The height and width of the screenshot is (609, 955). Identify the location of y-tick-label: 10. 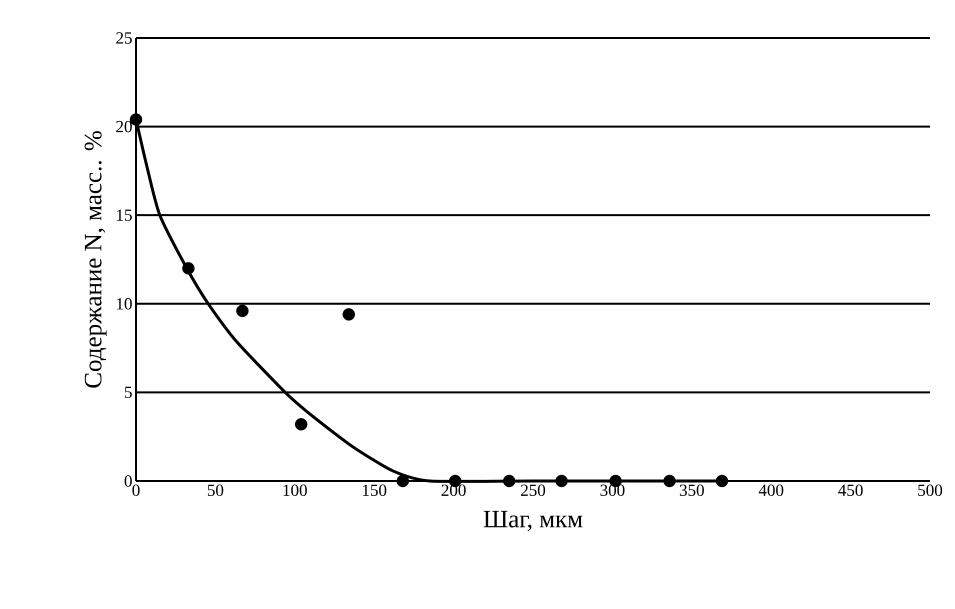
(124, 304).